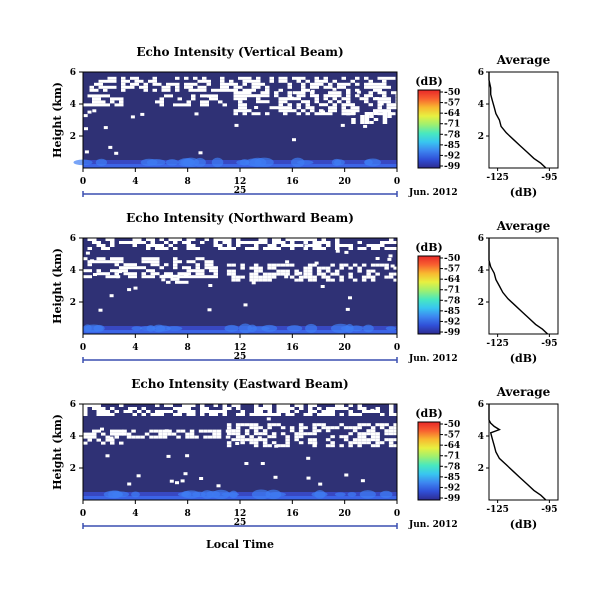 This screenshot has width=611, height=598. What do you see at coordinates (452, 280) in the screenshot?
I see `colorbar-tick-label: -64` at bounding box center [452, 280].